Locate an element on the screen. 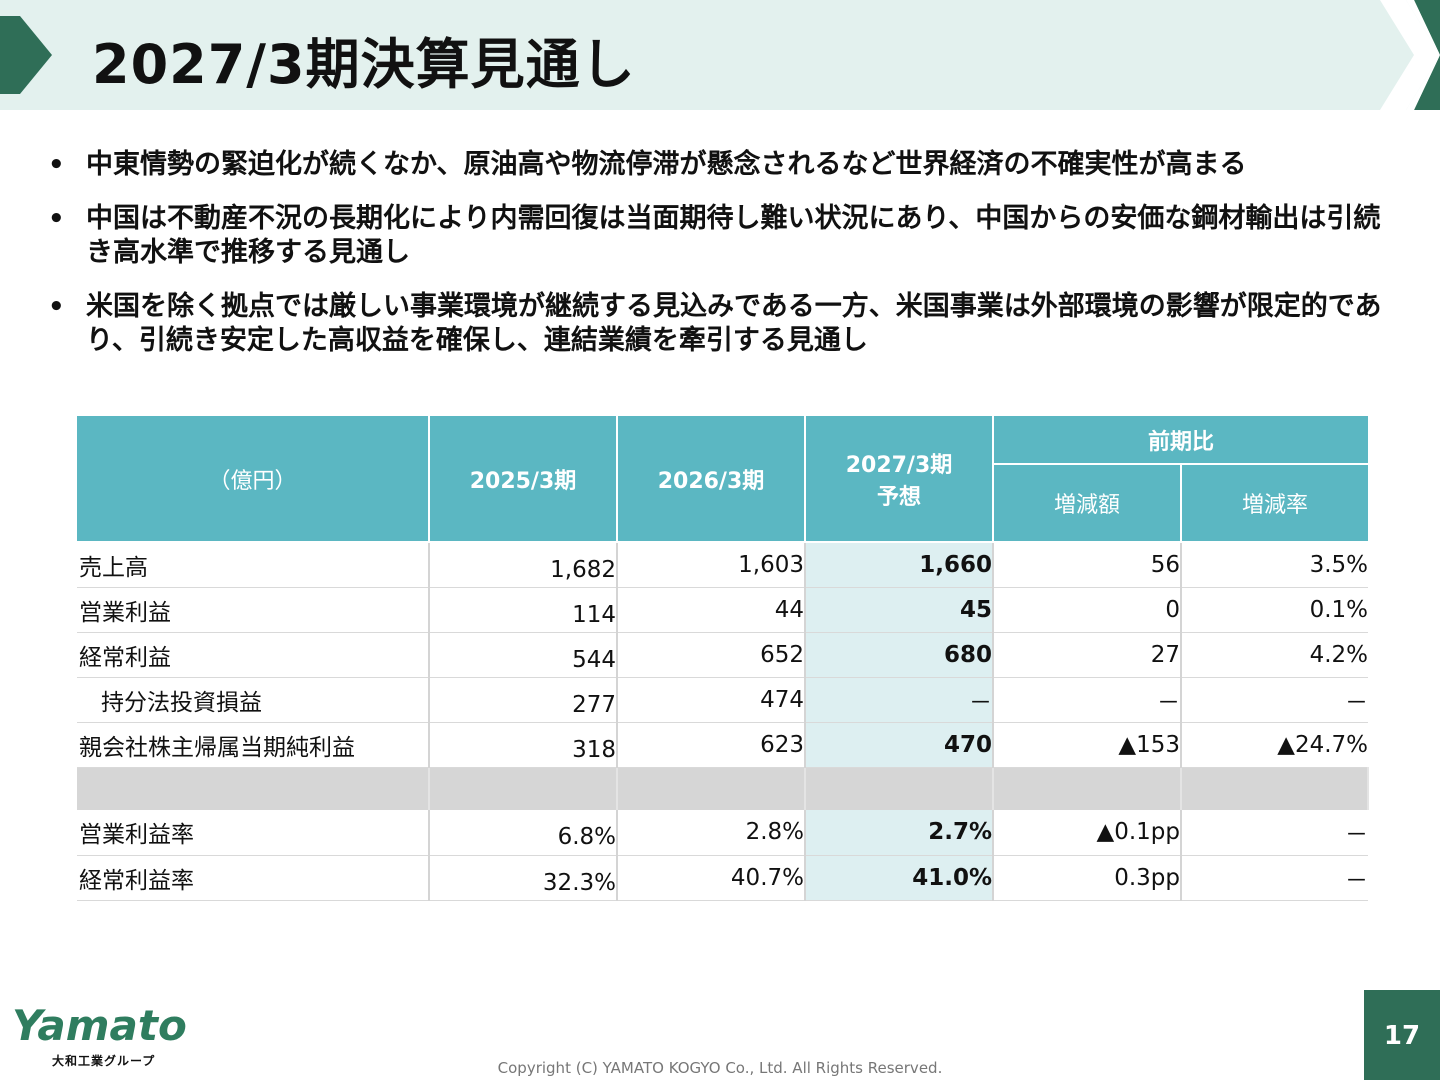 The image size is (1440, 1080). cell-2025: 277 is located at coordinates (523, 700).